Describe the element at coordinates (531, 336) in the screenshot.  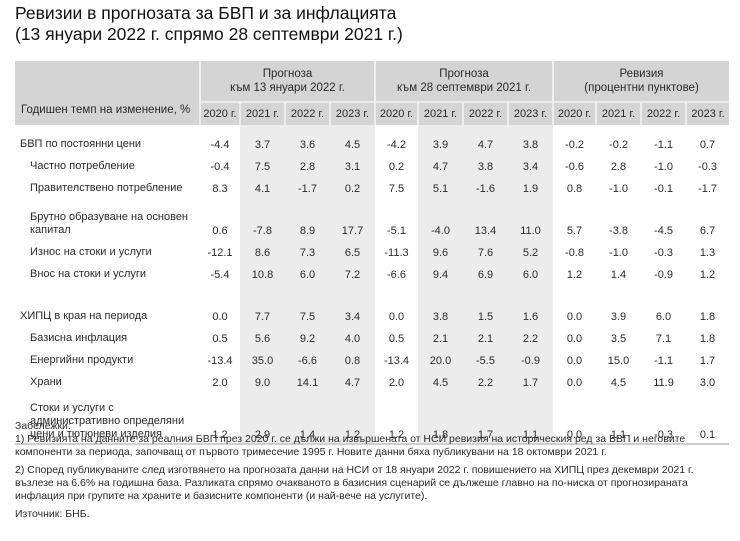
I see `value-cell: 2.2` at that location.